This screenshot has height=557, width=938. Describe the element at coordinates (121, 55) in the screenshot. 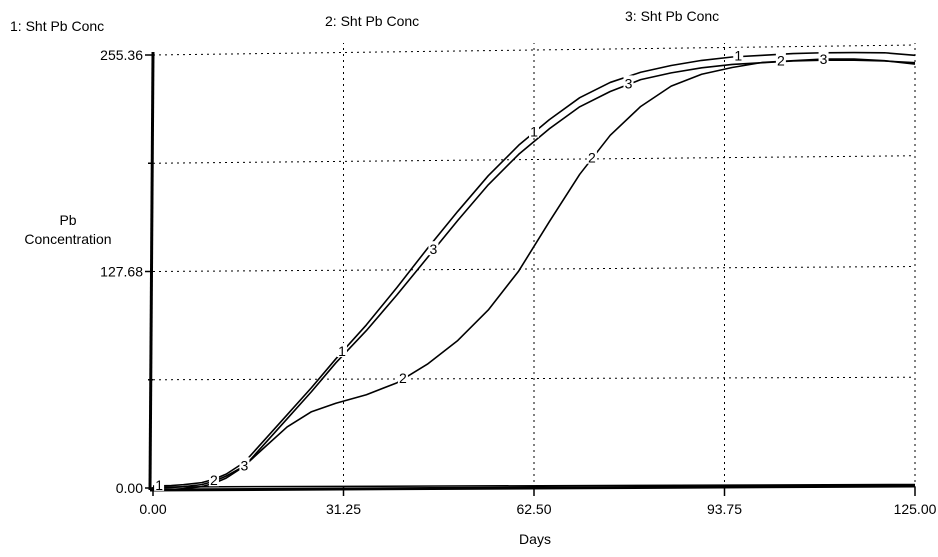

I see `y-tick-label: 255.36` at that location.